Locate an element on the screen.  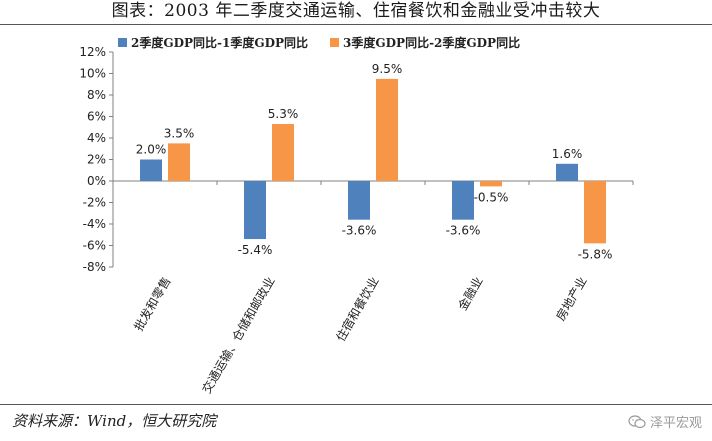
data-label: -5.8% is located at coordinates (595, 254).